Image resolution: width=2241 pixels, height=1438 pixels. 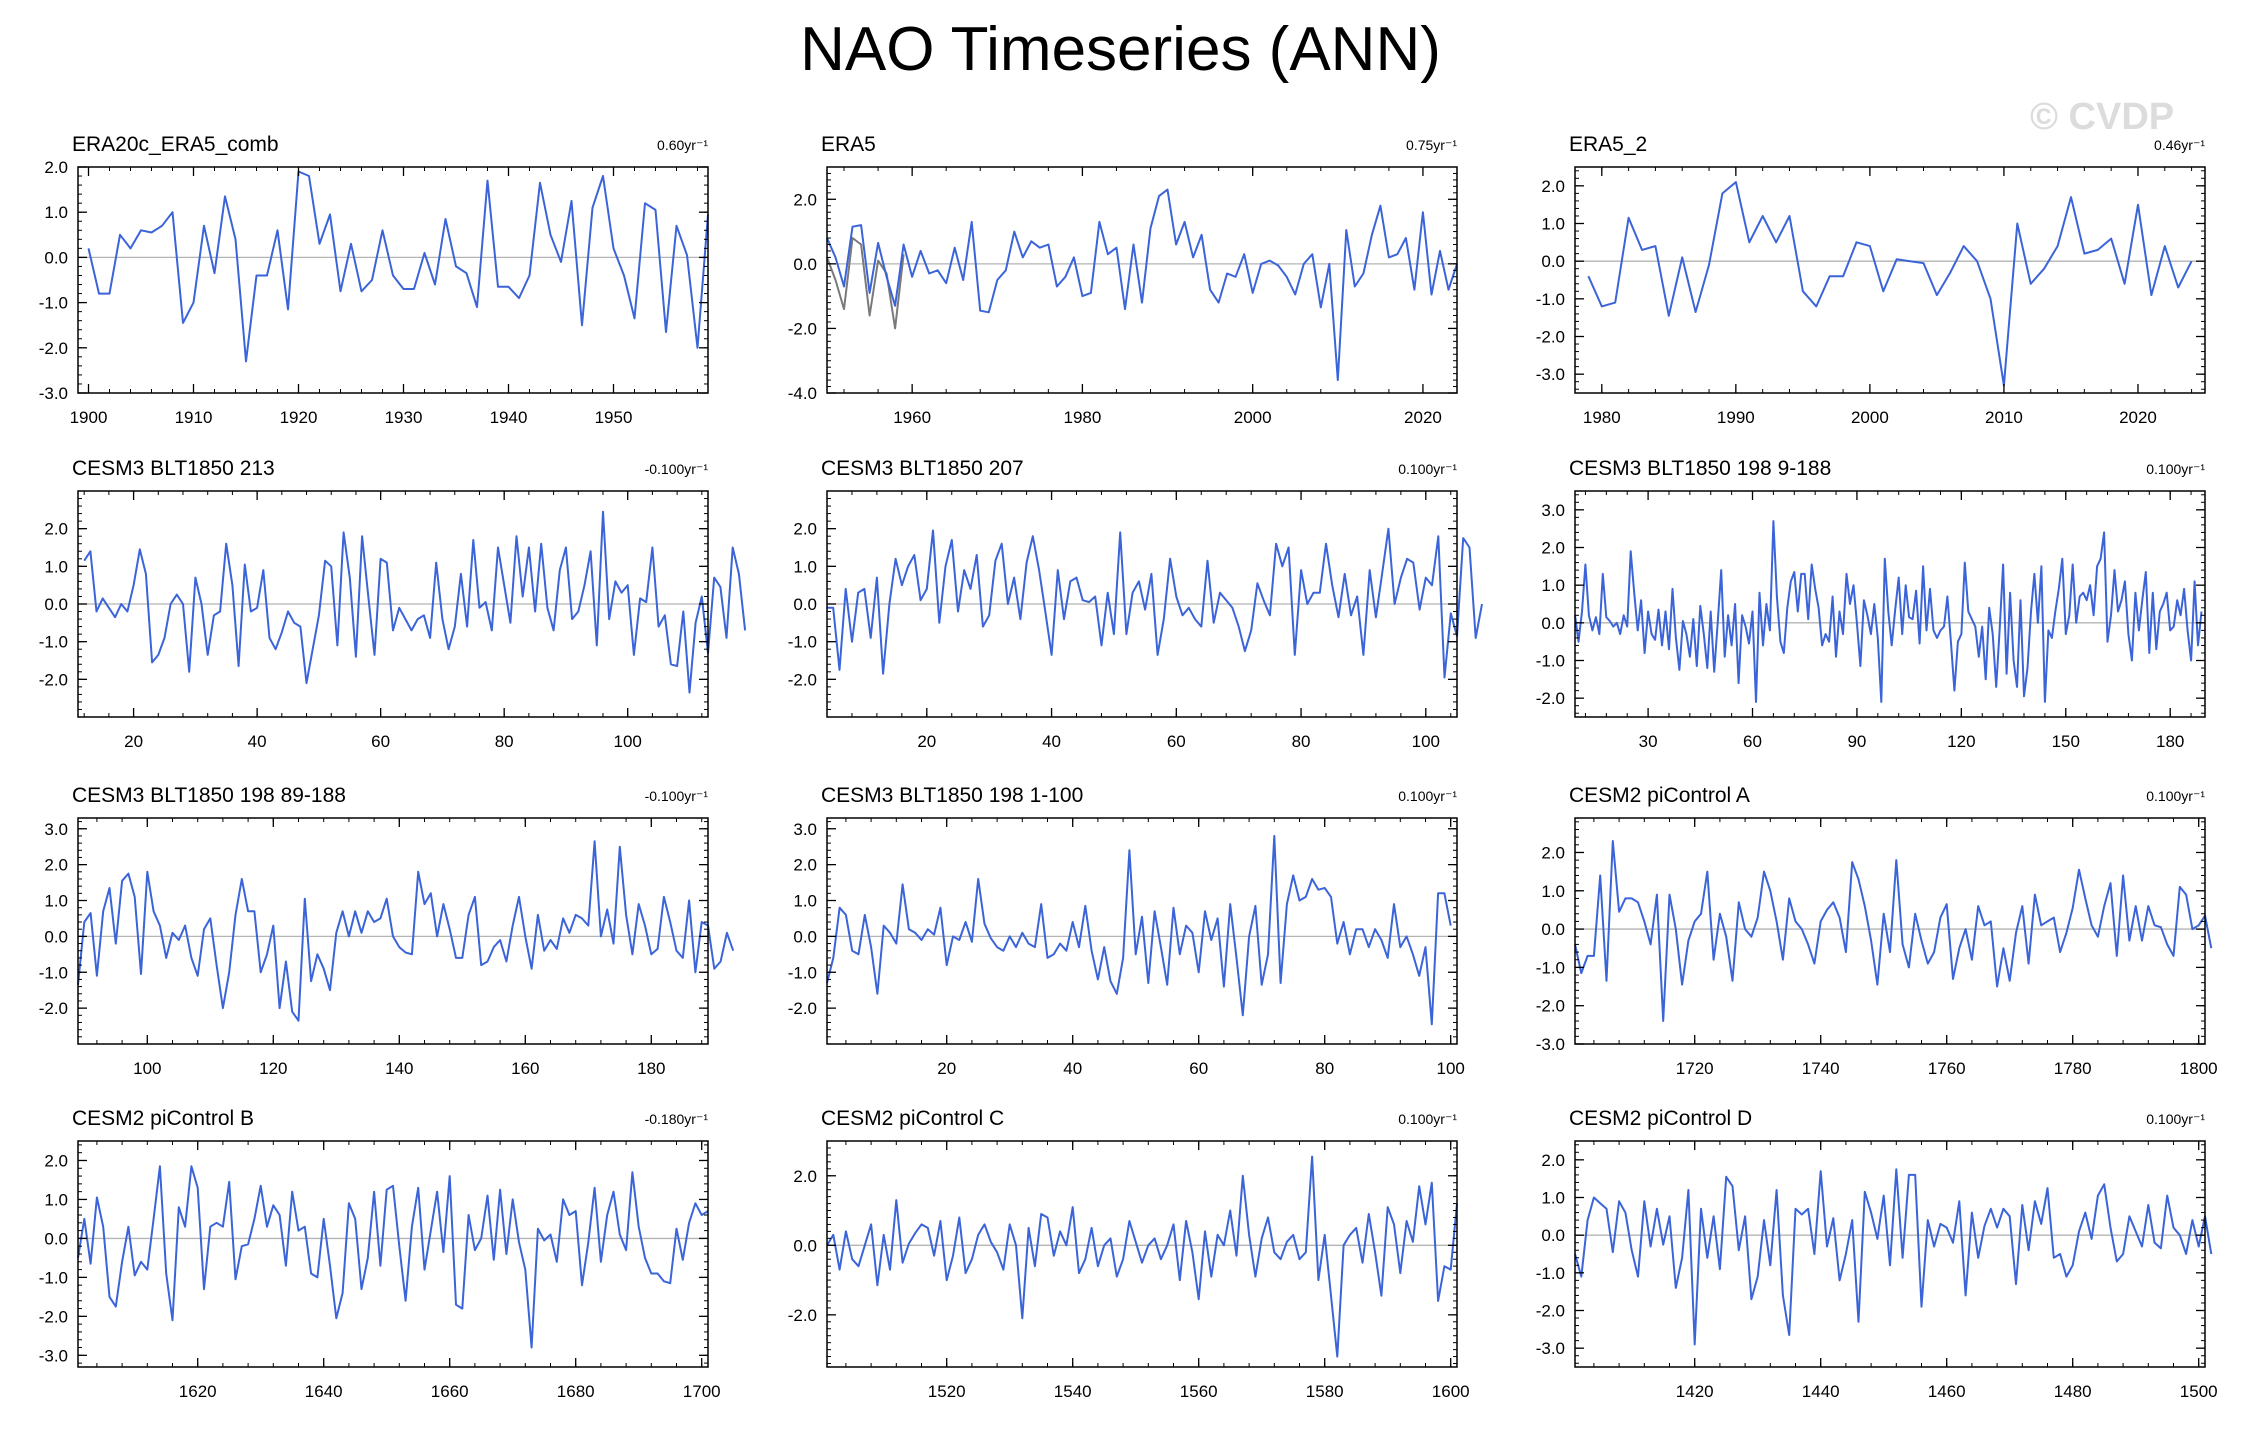 I want to click on panel-title: CESM3 BLT1850 207, so click(x=922, y=468).